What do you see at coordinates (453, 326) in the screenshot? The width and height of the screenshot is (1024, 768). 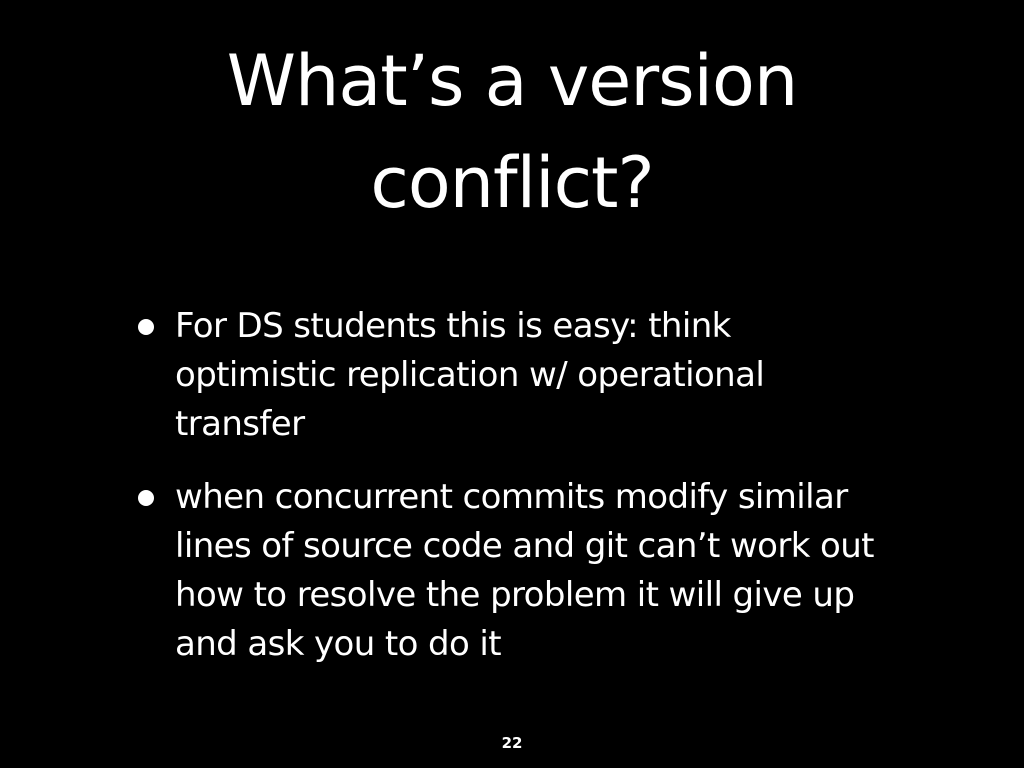 I see `bullet-text-line: For DS students this is easy: think` at bounding box center [453, 326].